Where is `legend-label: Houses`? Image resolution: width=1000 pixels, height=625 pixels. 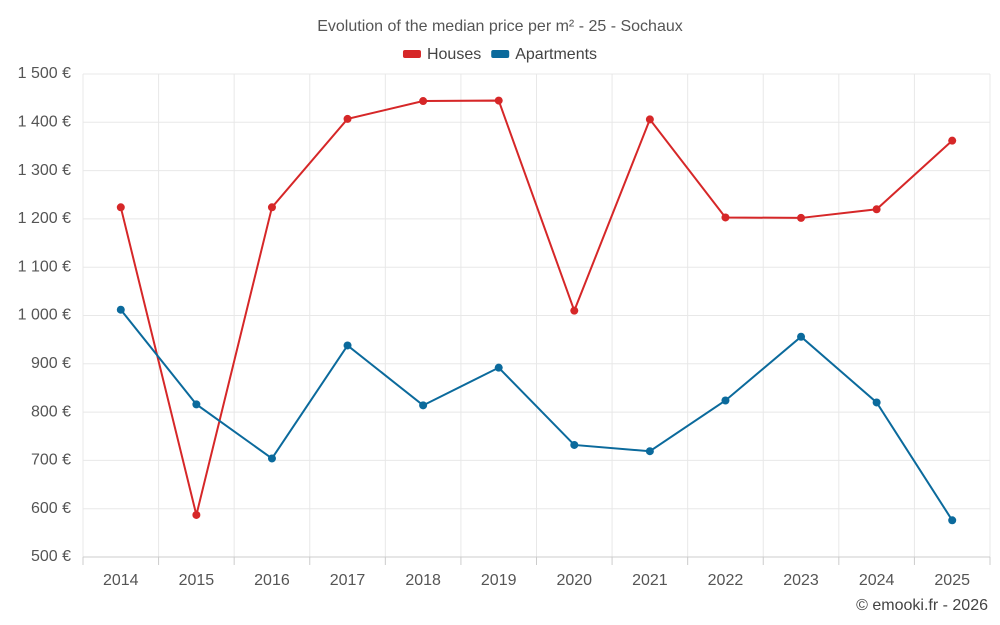 legend-label: Houses is located at coordinates (454, 54).